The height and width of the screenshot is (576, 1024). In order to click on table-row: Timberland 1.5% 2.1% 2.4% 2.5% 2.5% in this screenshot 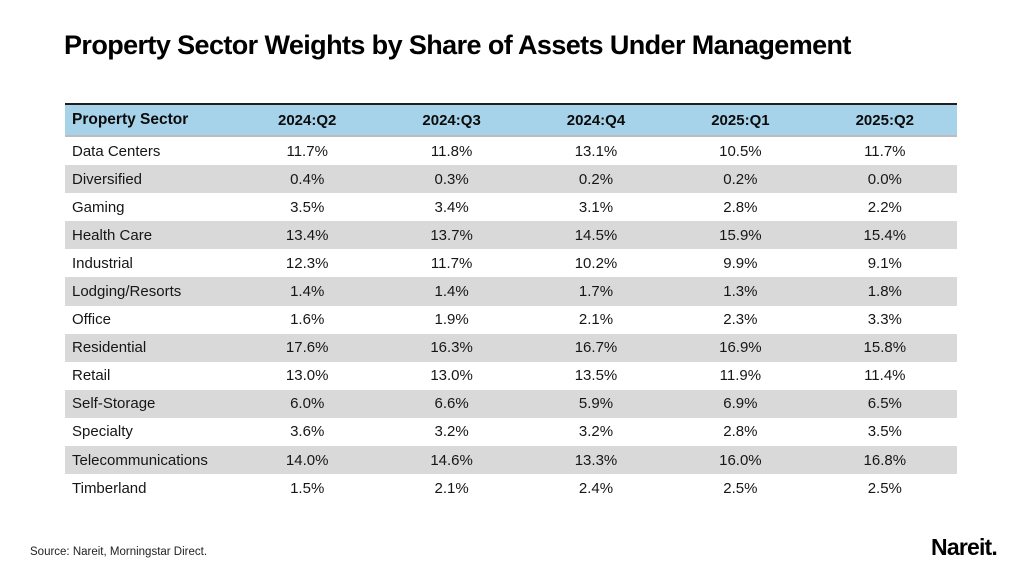, I will do `click(511, 488)`.